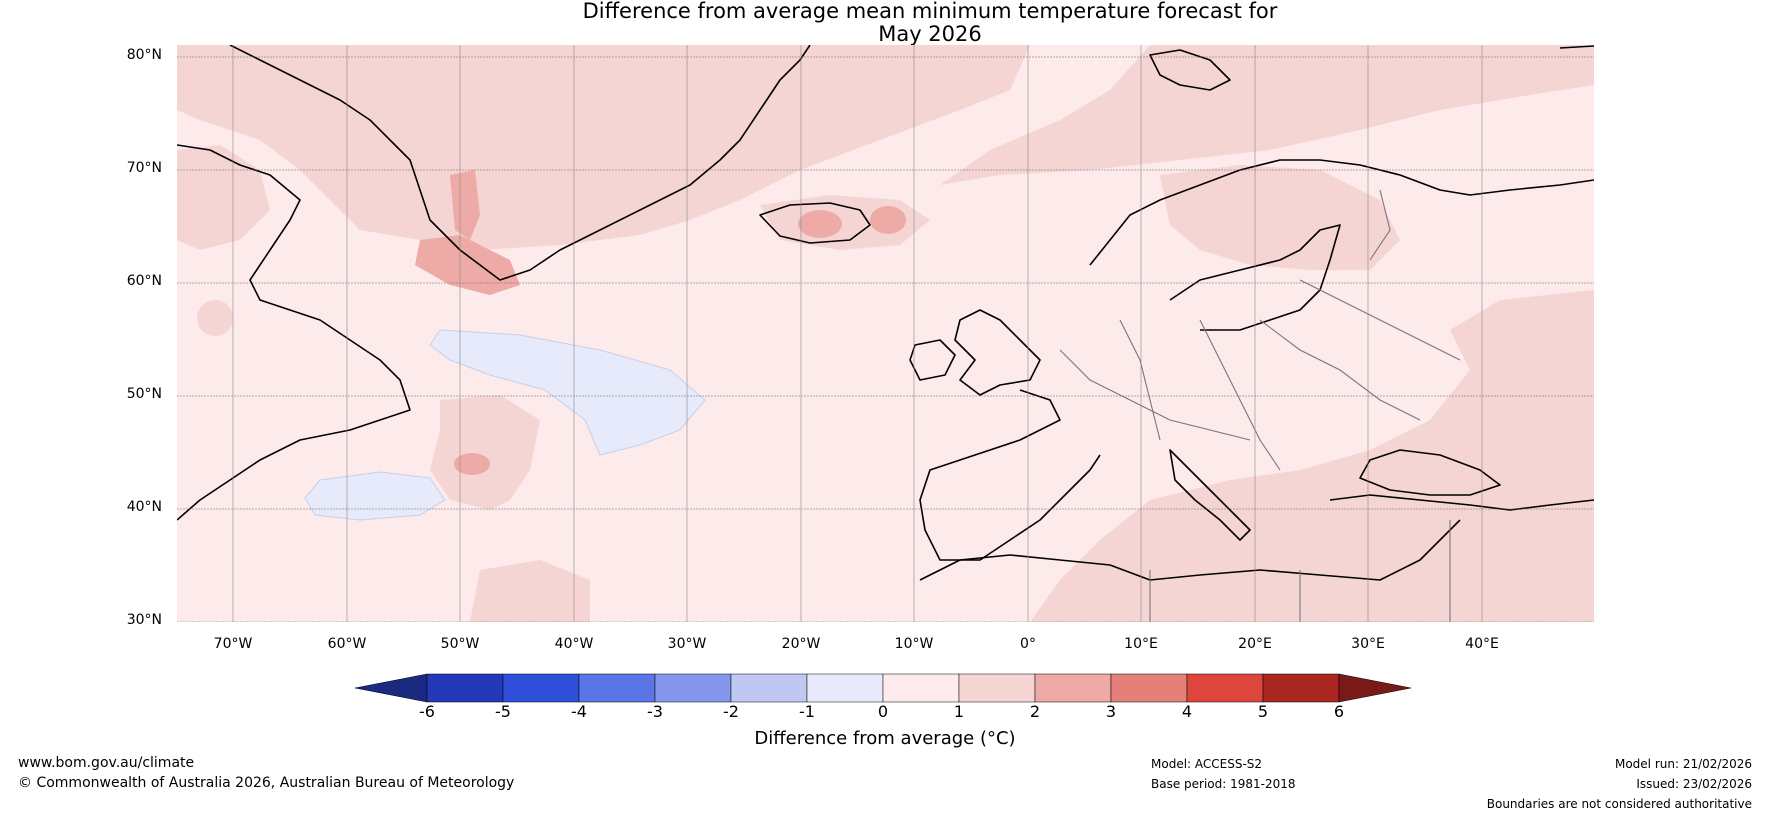 Image resolution: width=1770 pixels, height=816 pixels. Describe the element at coordinates (1576, 47) in the screenshot. I see `novaya-coast` at that location.